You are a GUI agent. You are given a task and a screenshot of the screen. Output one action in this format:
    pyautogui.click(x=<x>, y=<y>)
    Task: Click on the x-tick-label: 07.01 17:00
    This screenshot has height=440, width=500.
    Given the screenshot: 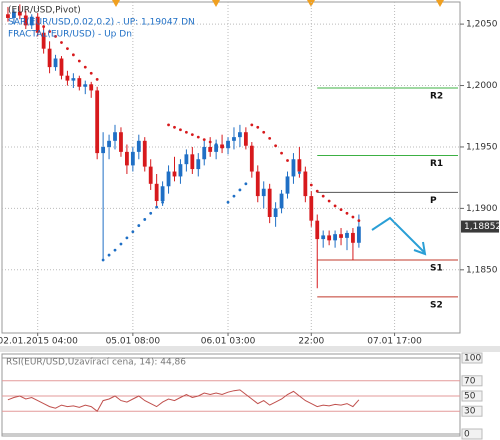 What is the action you would take?
    pyautogui.click(x=394, y=342)
    